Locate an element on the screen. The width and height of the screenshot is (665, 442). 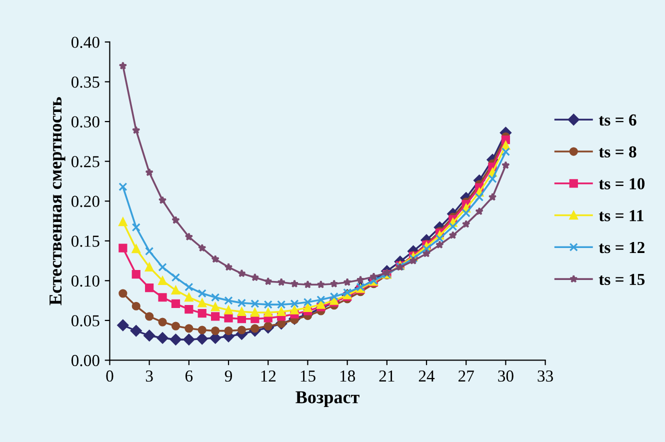
x-axis-title: Возраст is located at coordinates (328, 399).